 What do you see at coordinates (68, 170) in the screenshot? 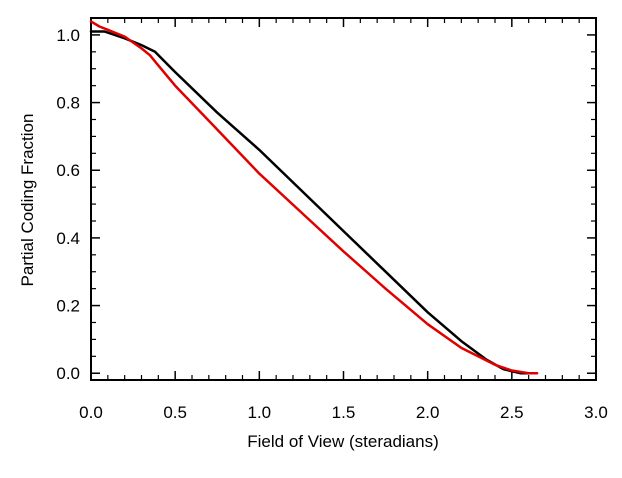
I see `y-tick-label: 0.6` at bounding box center [68, 170].